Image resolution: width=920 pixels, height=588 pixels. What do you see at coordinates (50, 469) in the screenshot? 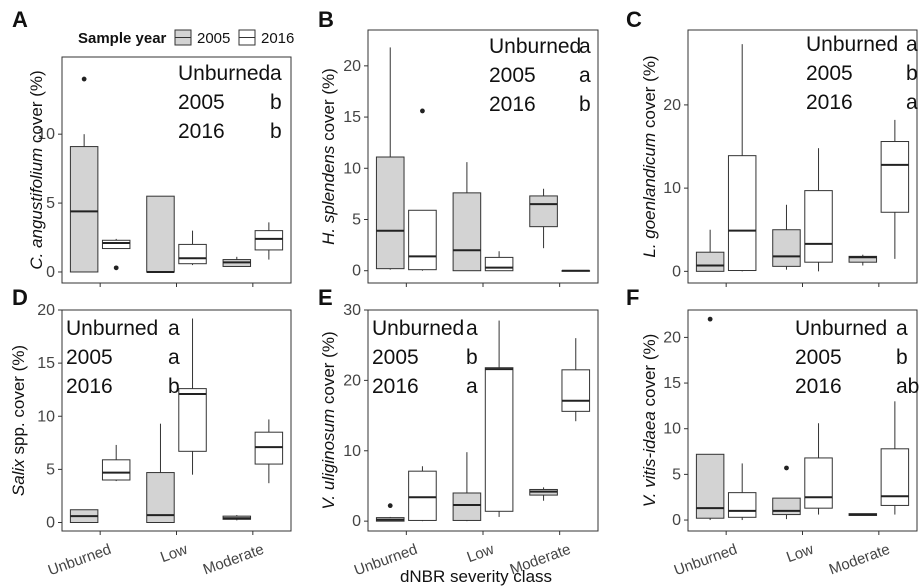
I see `y-tick-label: 5` at bounding box center [50, 469].